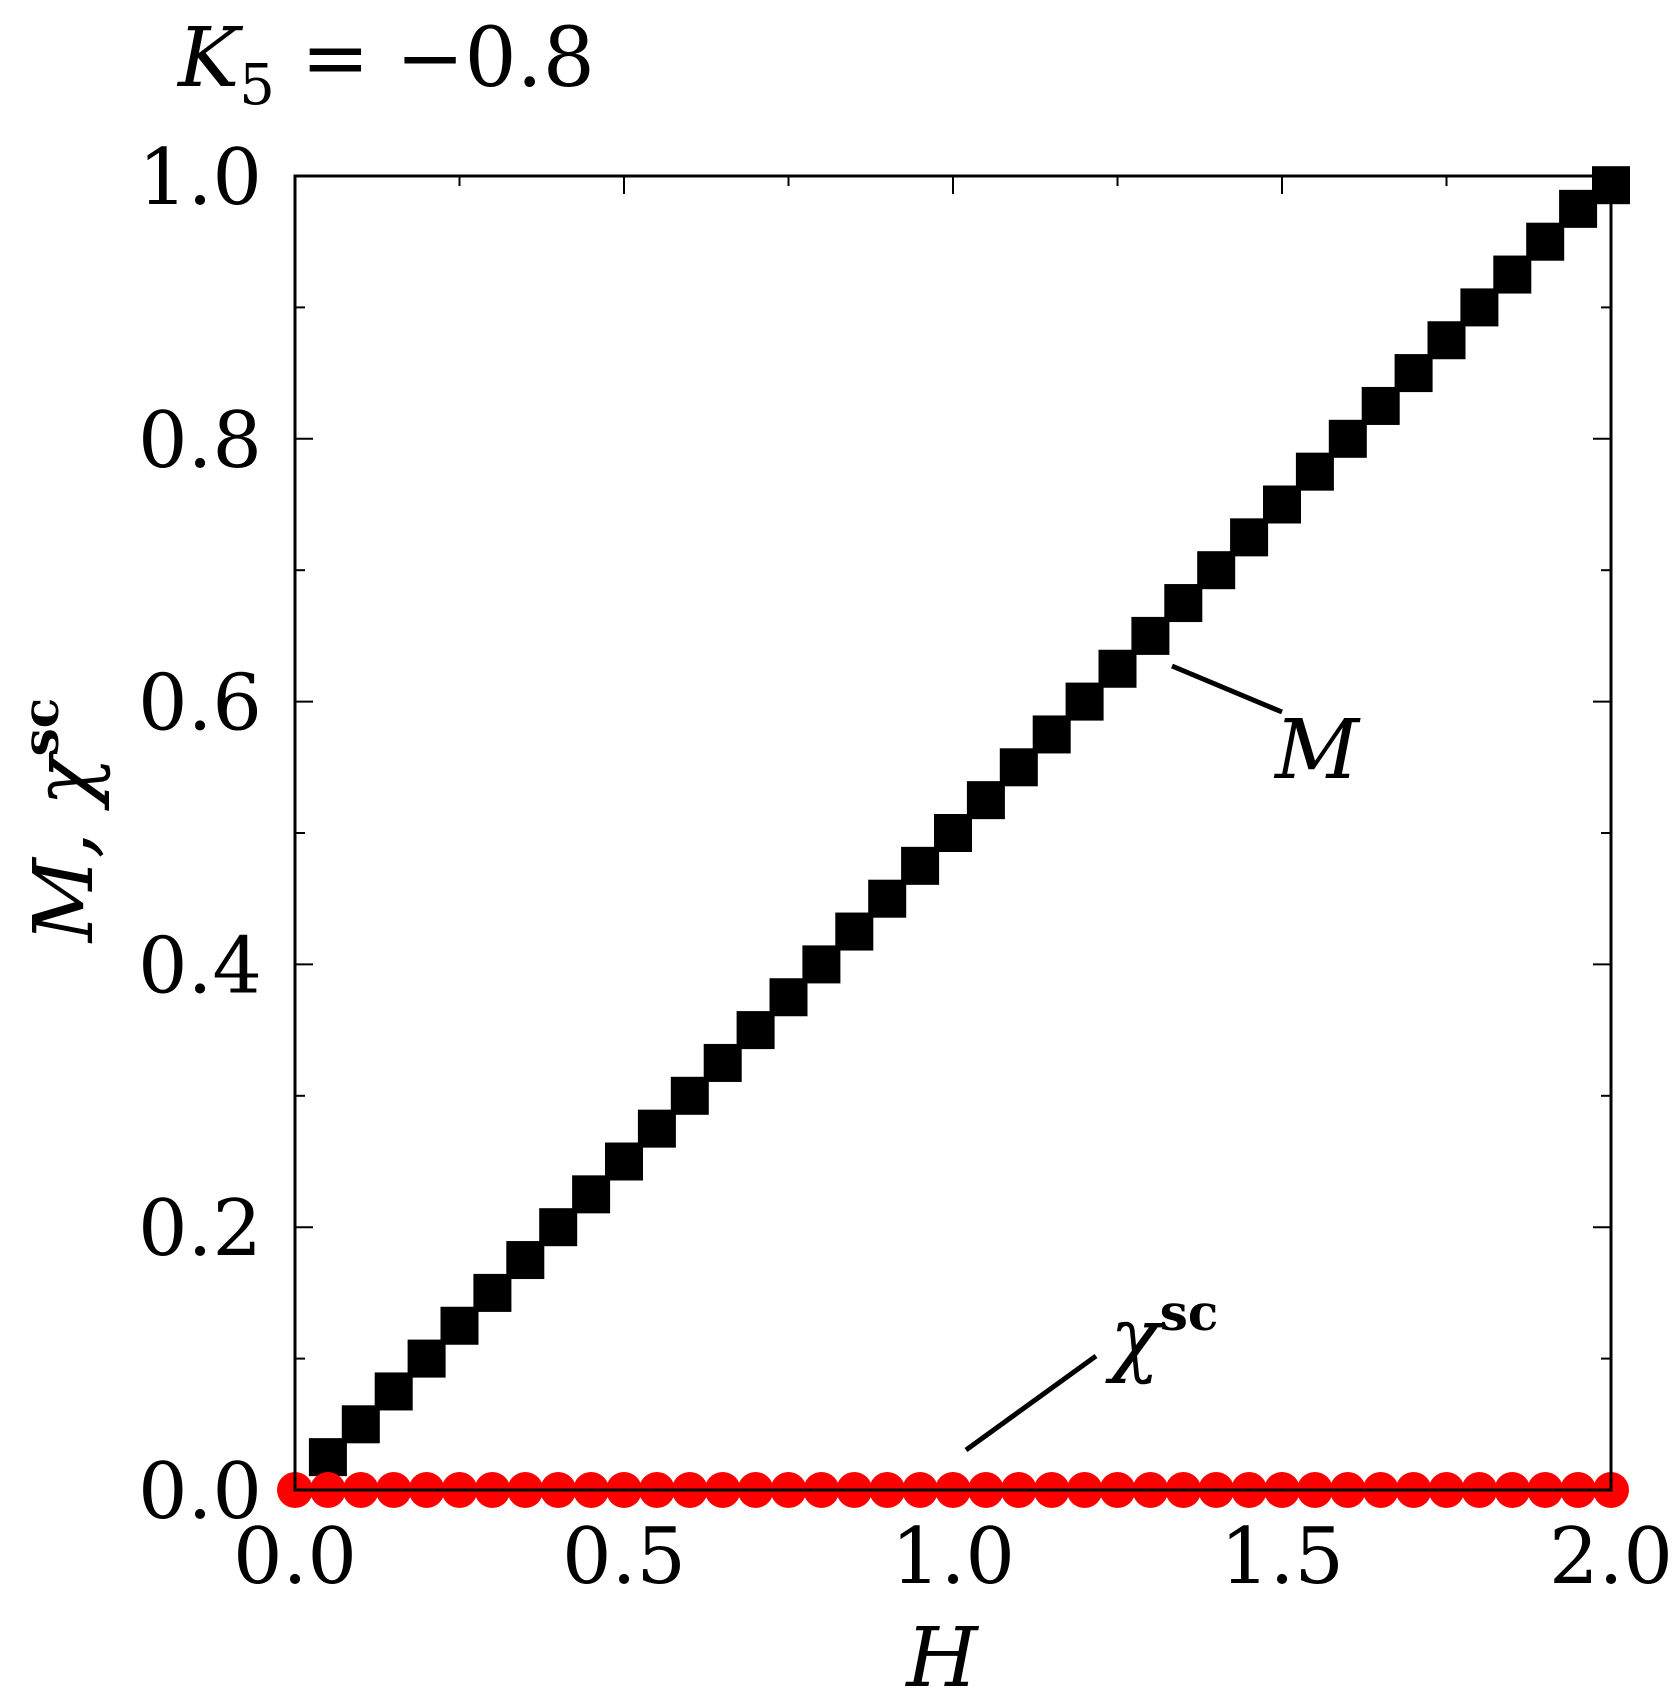 The height and width of the screenshot is (1697, 1680). I want to click on x-tick-label: 0.0, so click(295, 1557).